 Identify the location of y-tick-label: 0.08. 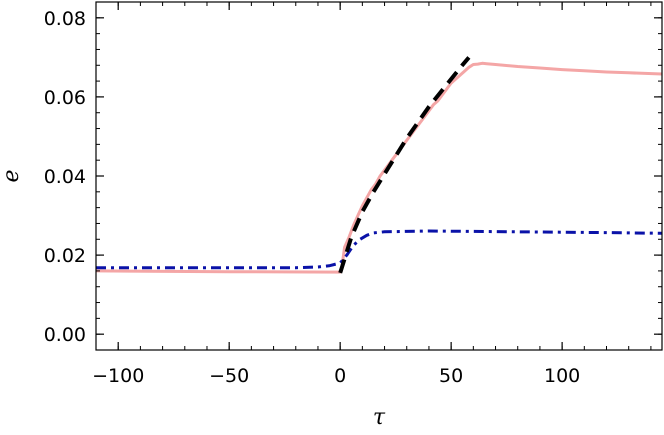
(65, 19).